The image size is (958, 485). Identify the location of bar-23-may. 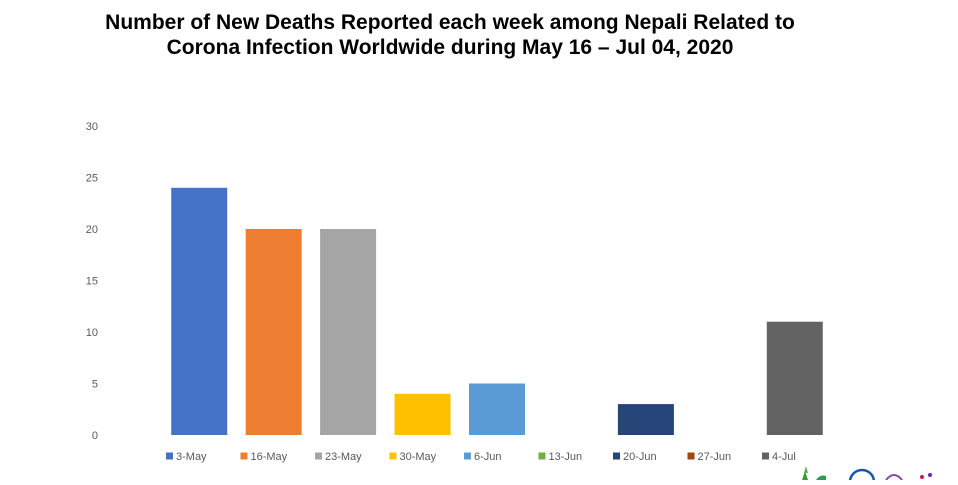
(348, 332).